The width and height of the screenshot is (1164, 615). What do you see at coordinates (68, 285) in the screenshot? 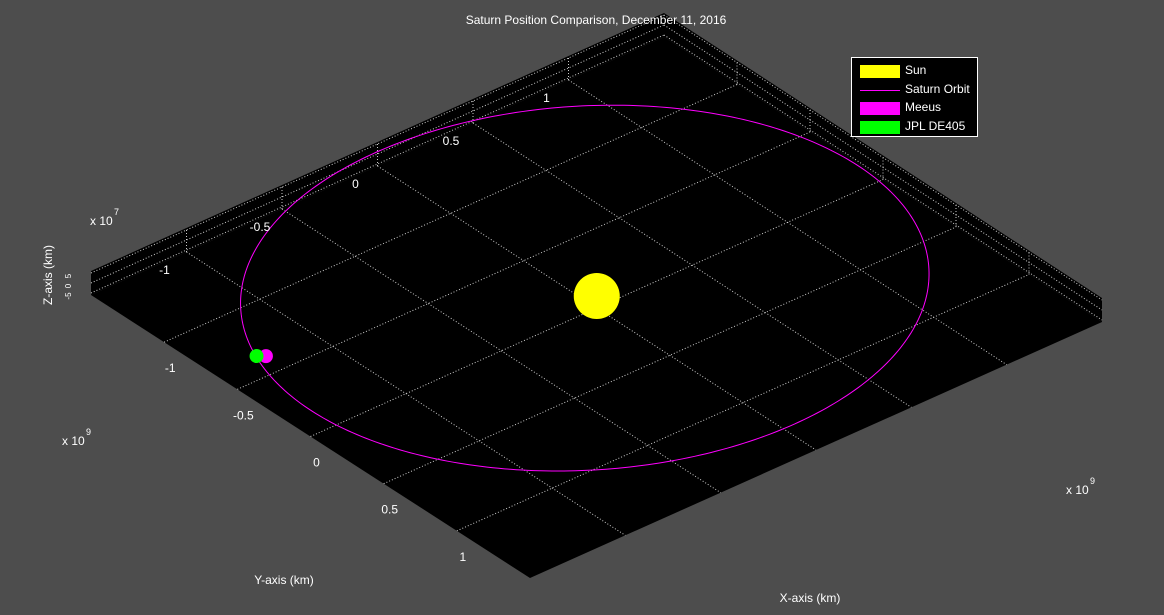
I see `z-tick-label: 0` at bounding box center [68, 285].